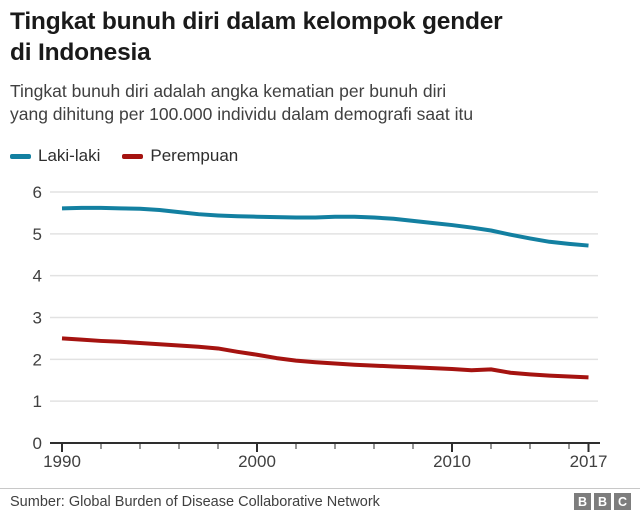 The height and width of the screenshot is (518, 640). Describe the element at coordinates (37, 443) in the screenshot. I see `y-axis-label: 0` at that location.